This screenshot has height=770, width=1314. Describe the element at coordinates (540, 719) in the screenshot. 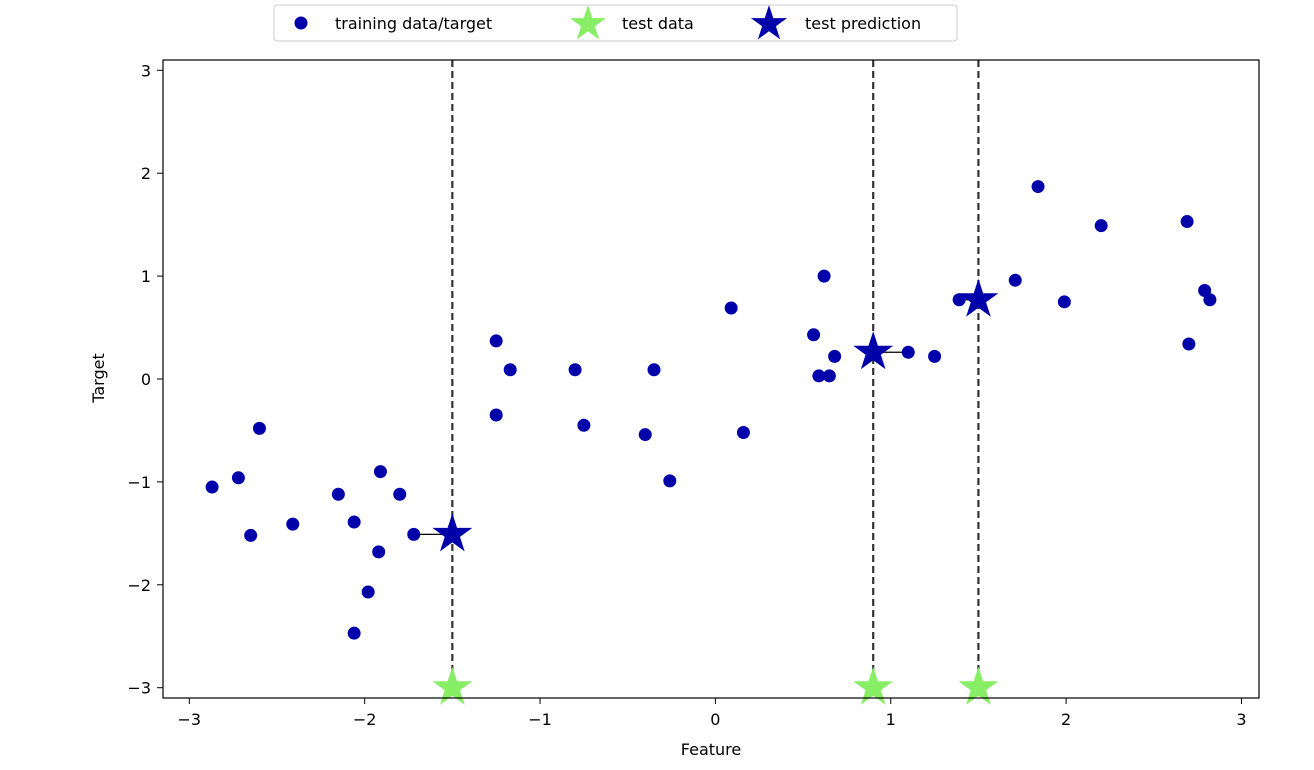

I see `x-tick-label: −1` at that location.